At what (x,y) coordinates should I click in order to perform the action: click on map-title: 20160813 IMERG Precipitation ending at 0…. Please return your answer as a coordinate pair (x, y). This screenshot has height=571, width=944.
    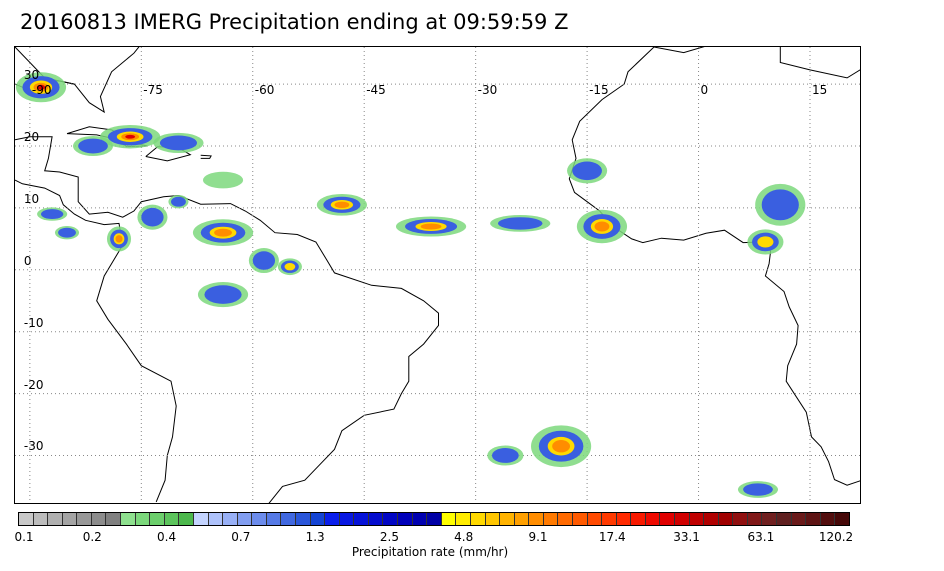
    Looking at the image, I should click on (294, 22).